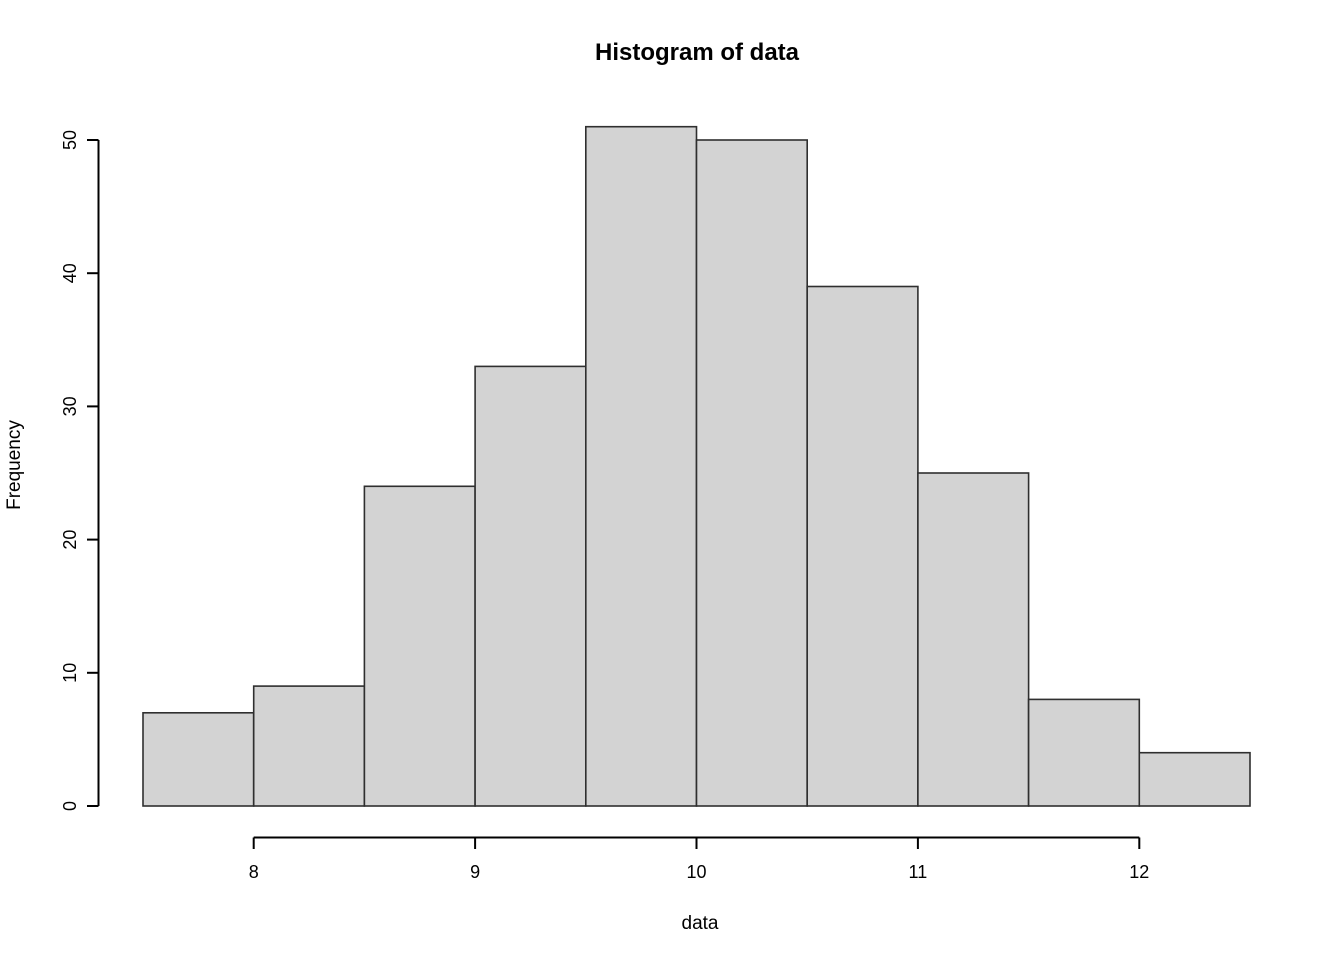 This screenshot has height=960, width=1344. Describe the element at coordinates (918, 872) in the screenshot. I see `x-tick-label: 11` at that location.